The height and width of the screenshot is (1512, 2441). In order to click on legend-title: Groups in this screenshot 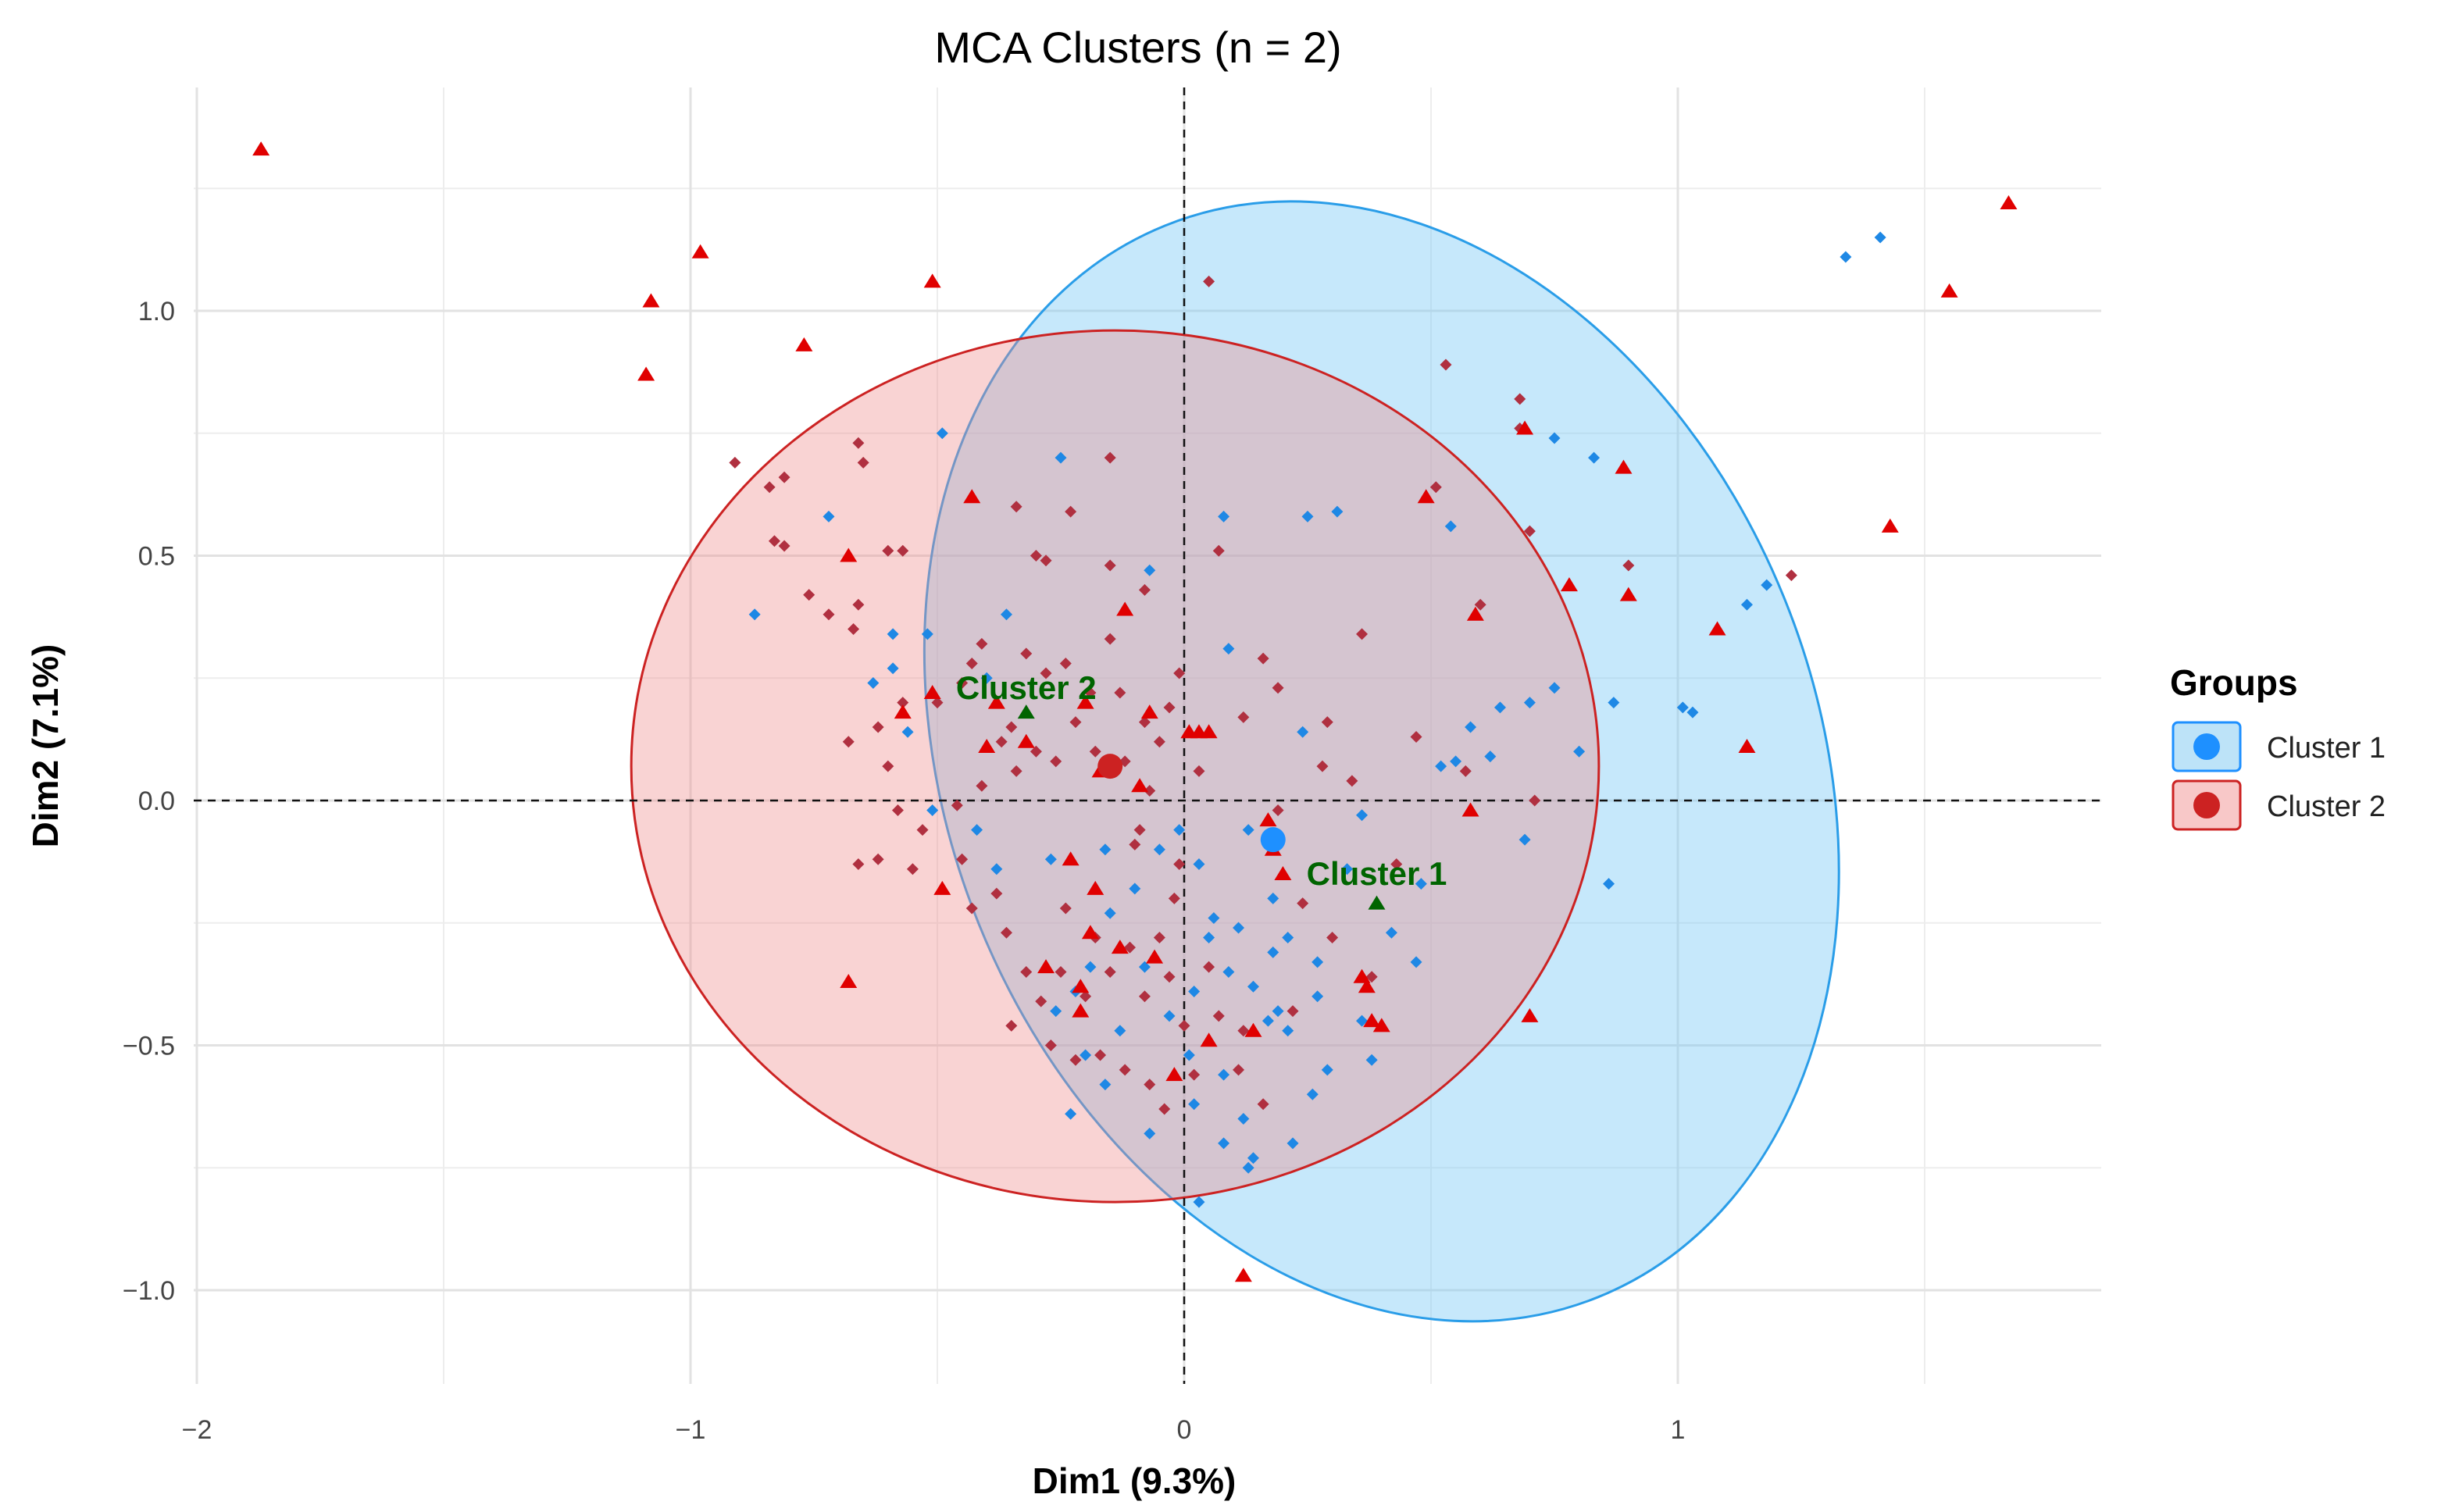, I will do `click(2234, 682)`.